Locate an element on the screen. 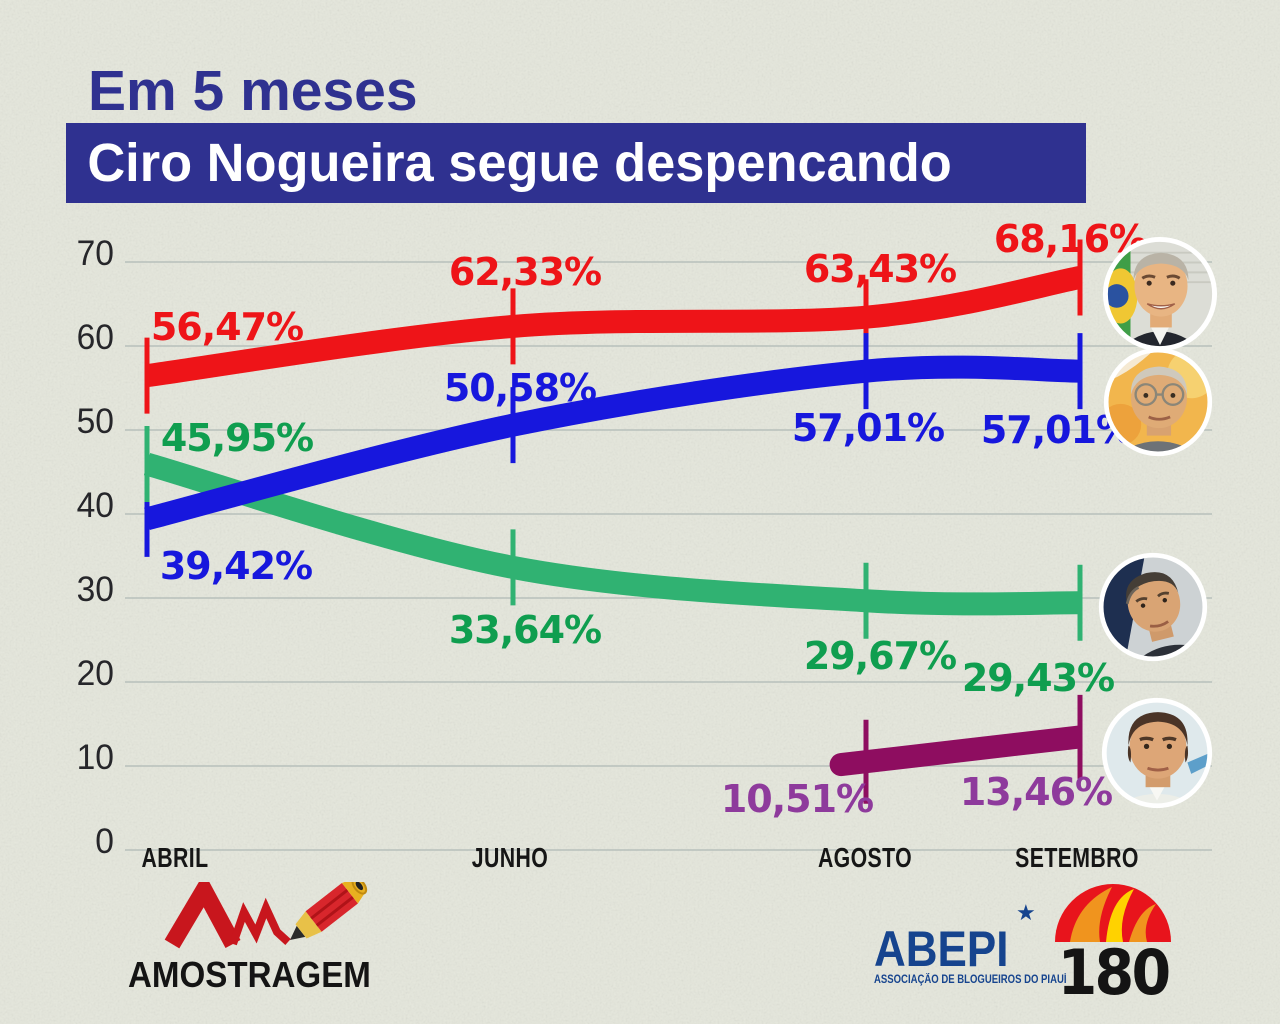 The image size is (1280, 1024). candidate-photo-purple-series is located at coordinates (1157, 753).